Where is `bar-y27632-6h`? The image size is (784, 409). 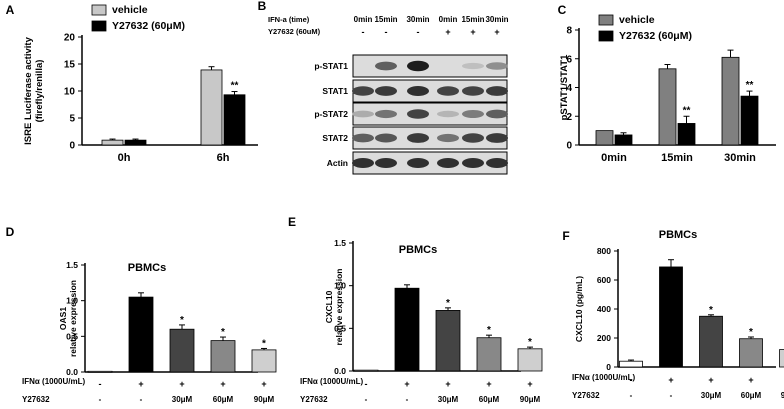 bar-y27632-6h is located at coordinates (234, 120).